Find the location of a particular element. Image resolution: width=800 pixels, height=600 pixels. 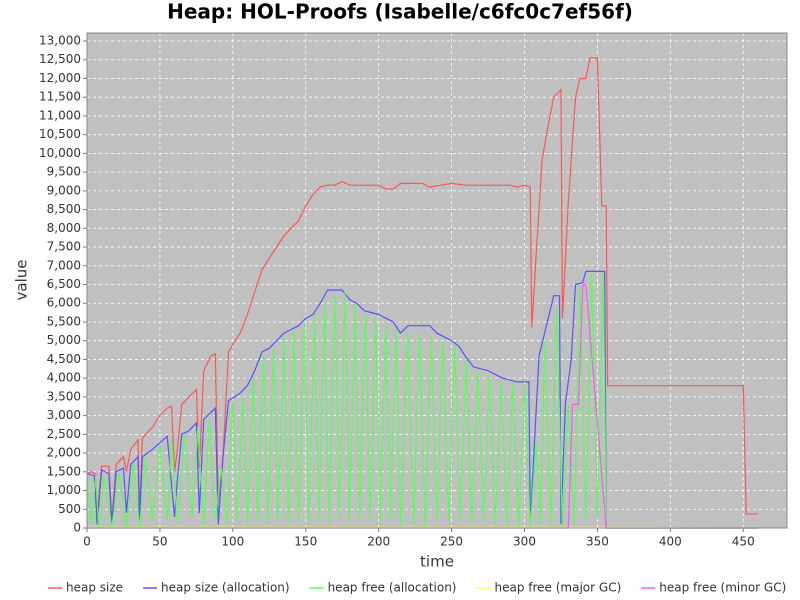

y-tick-label: 0 is located at coordinates (77, 528).